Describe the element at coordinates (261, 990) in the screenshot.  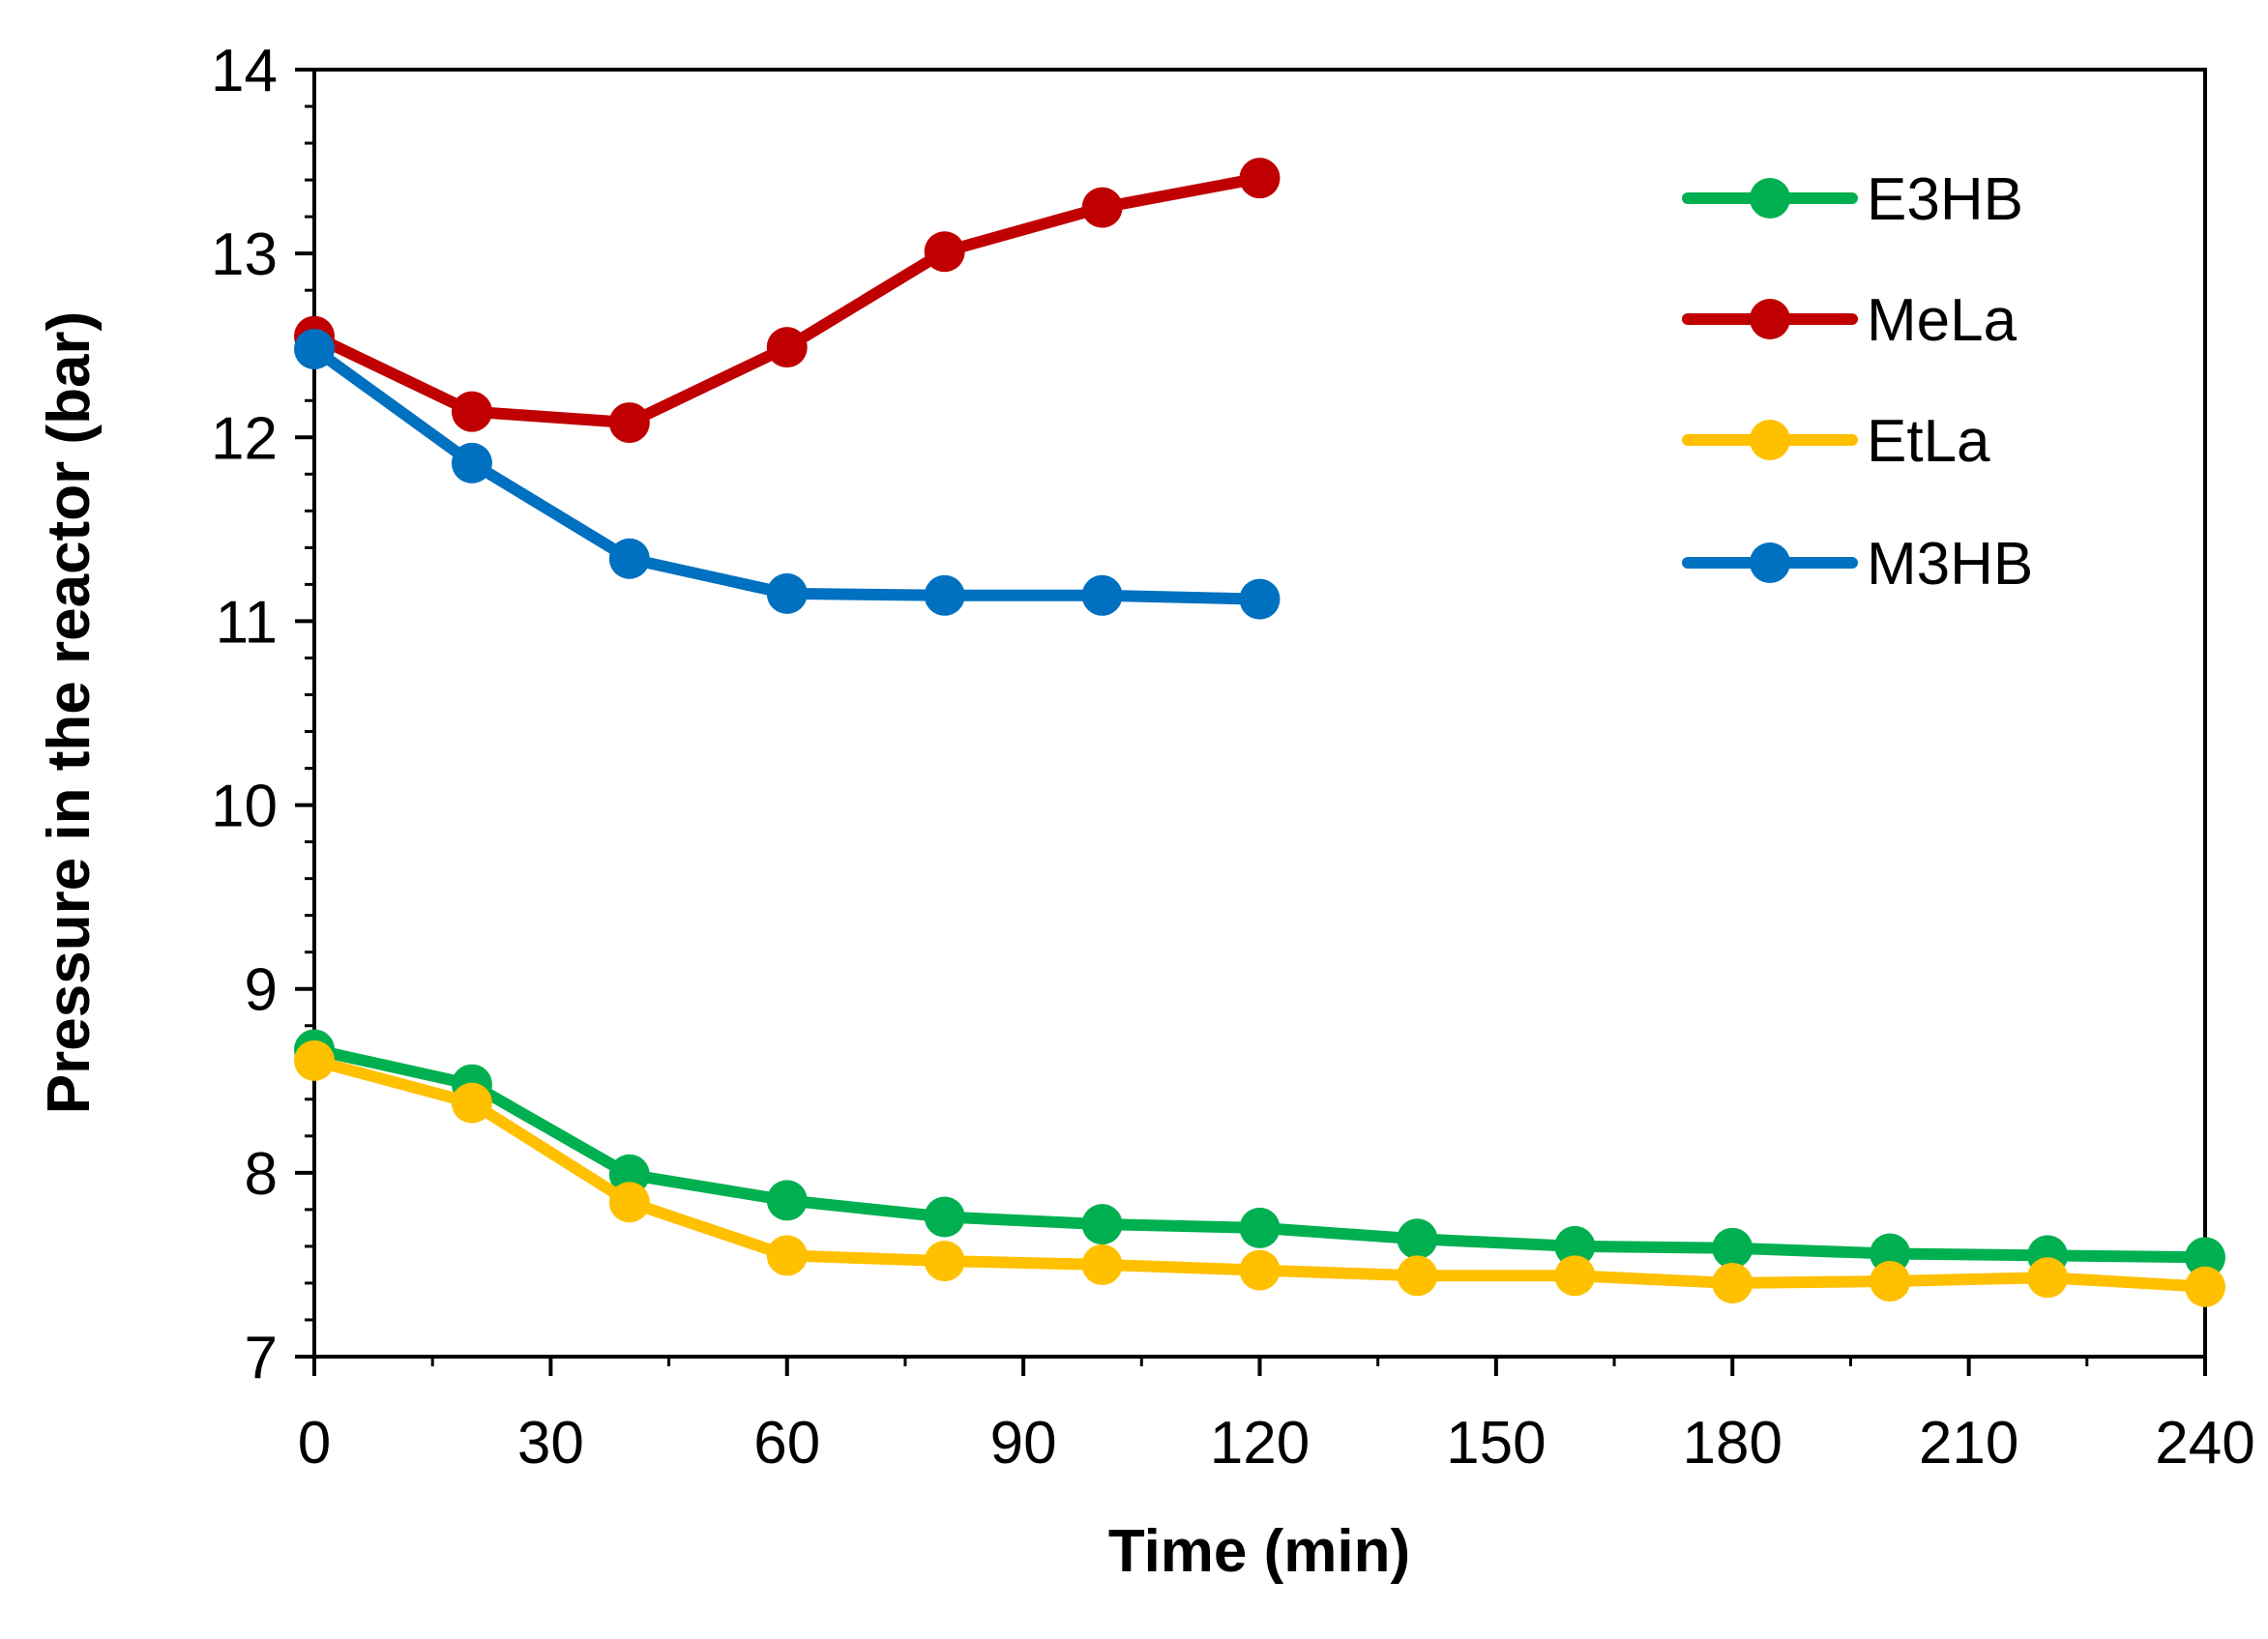
I see `y-tick-label: 9` at that location.